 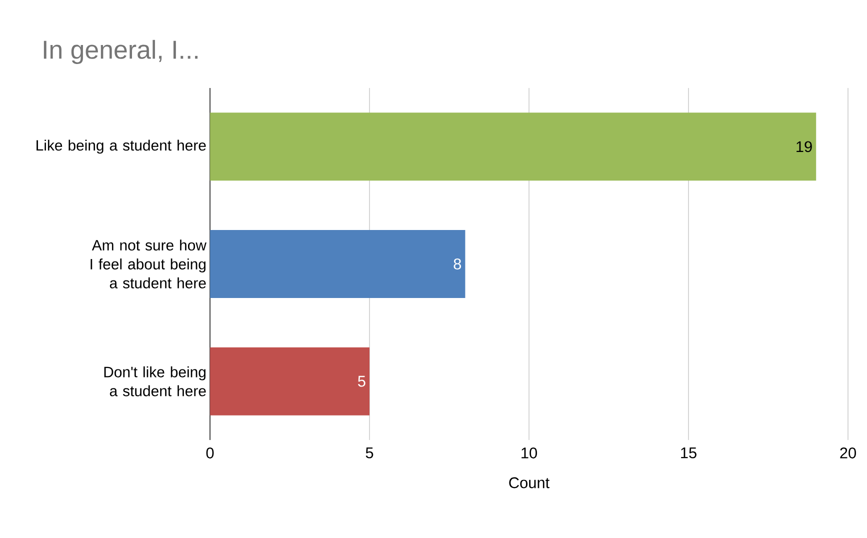 What do you see at coordinates (121, 147) in the screenshot?
I see `y-tick-label: Like being a student here` at bounding box center [121, 147].